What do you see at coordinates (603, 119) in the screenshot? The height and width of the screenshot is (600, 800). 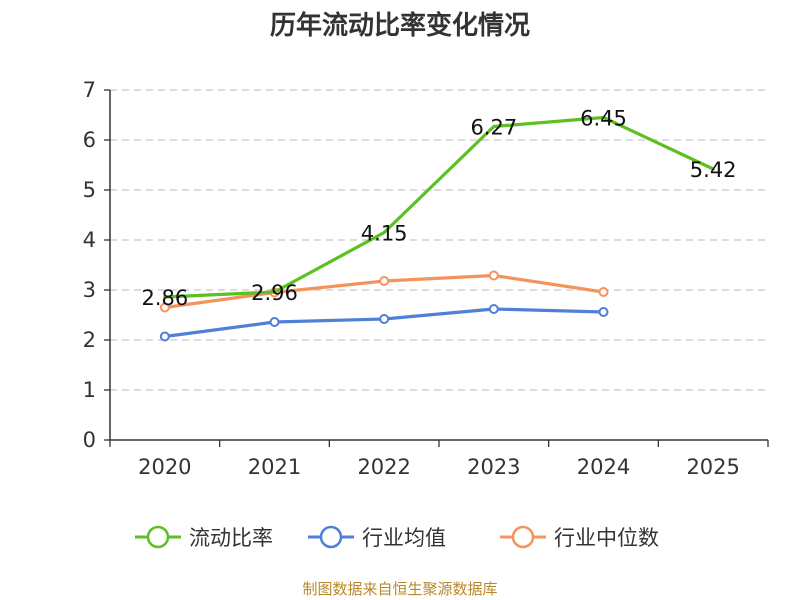 I see `data-label-2024: 6.45` at bounding box center [603, 119].